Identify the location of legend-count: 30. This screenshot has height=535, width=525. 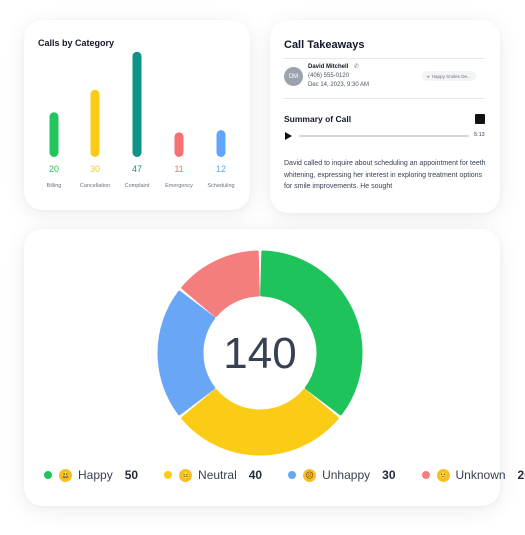
(389, 475).